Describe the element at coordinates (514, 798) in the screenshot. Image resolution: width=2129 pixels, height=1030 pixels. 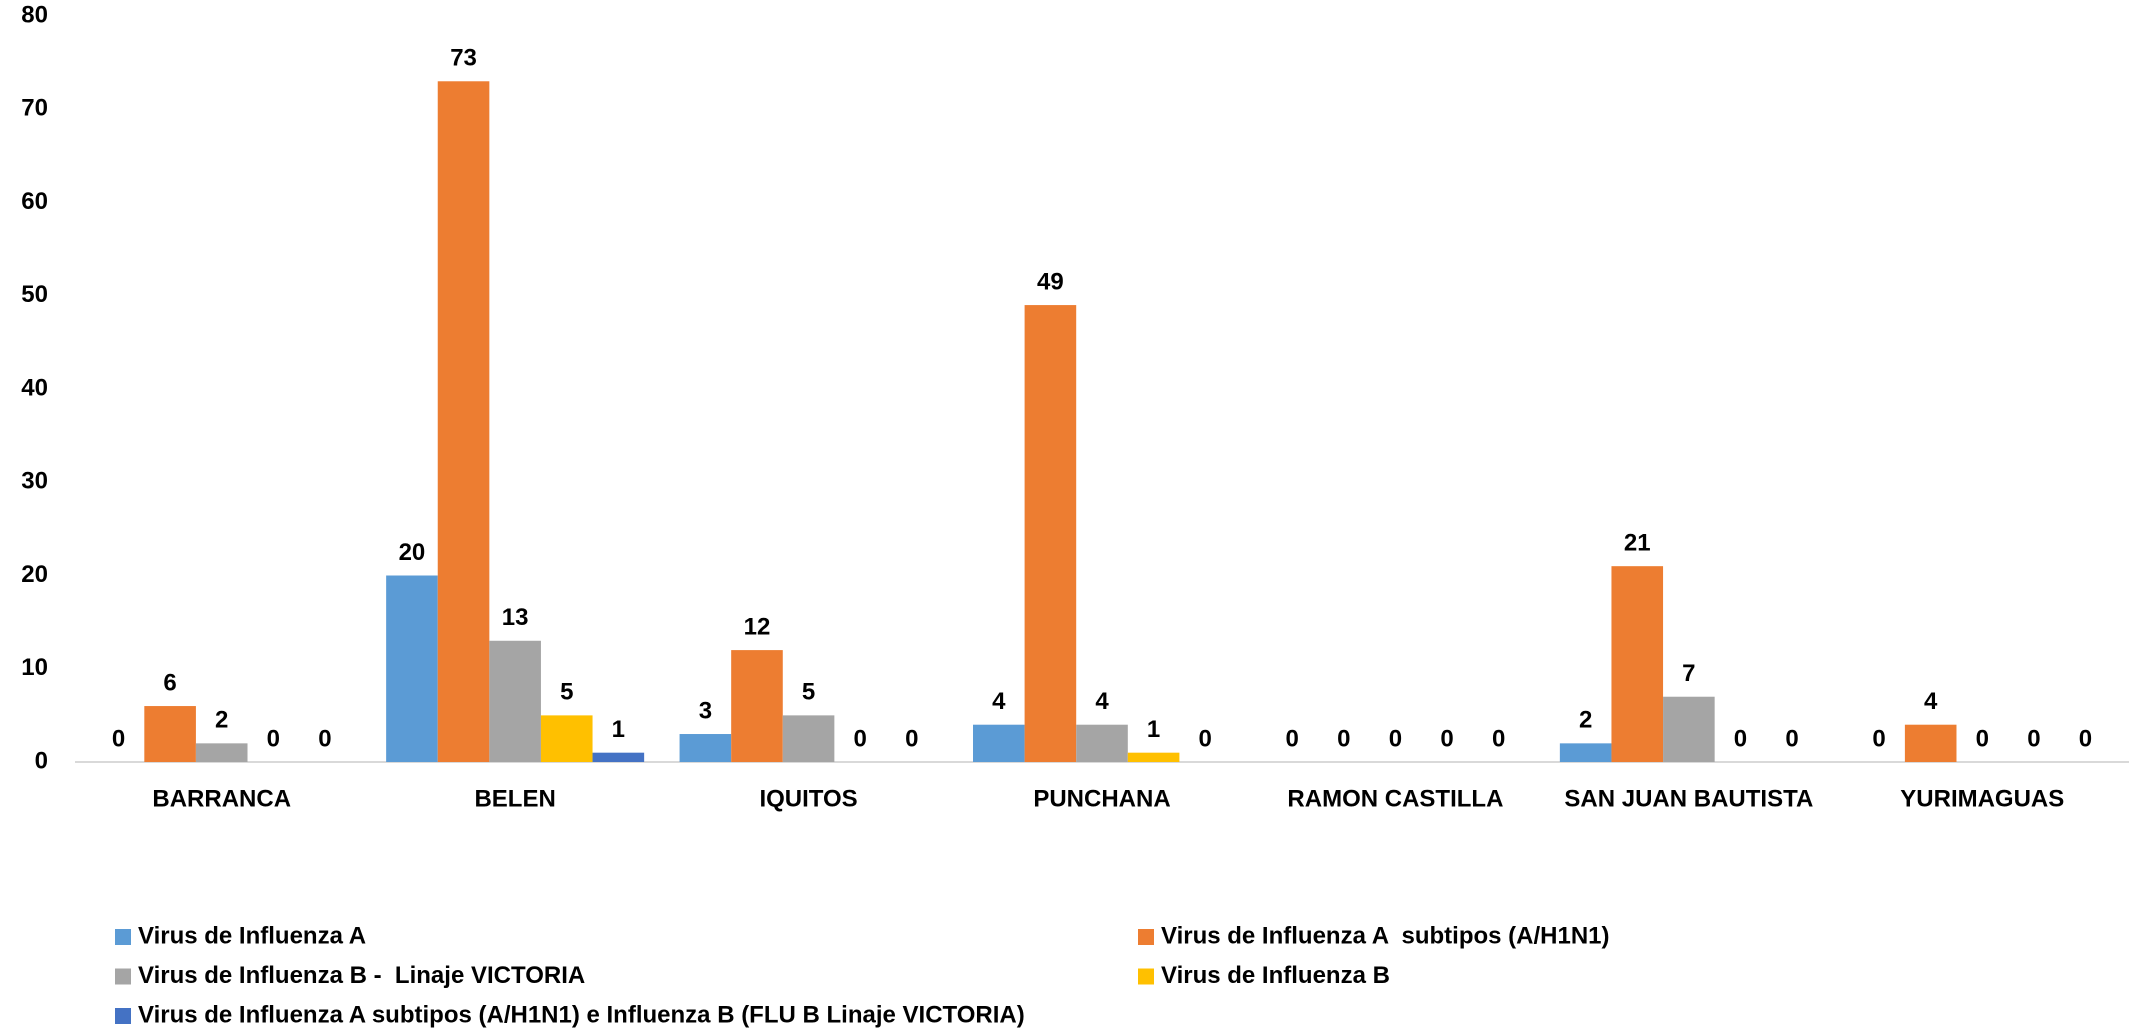
I see `x-tick-label: BELEN` at that location.